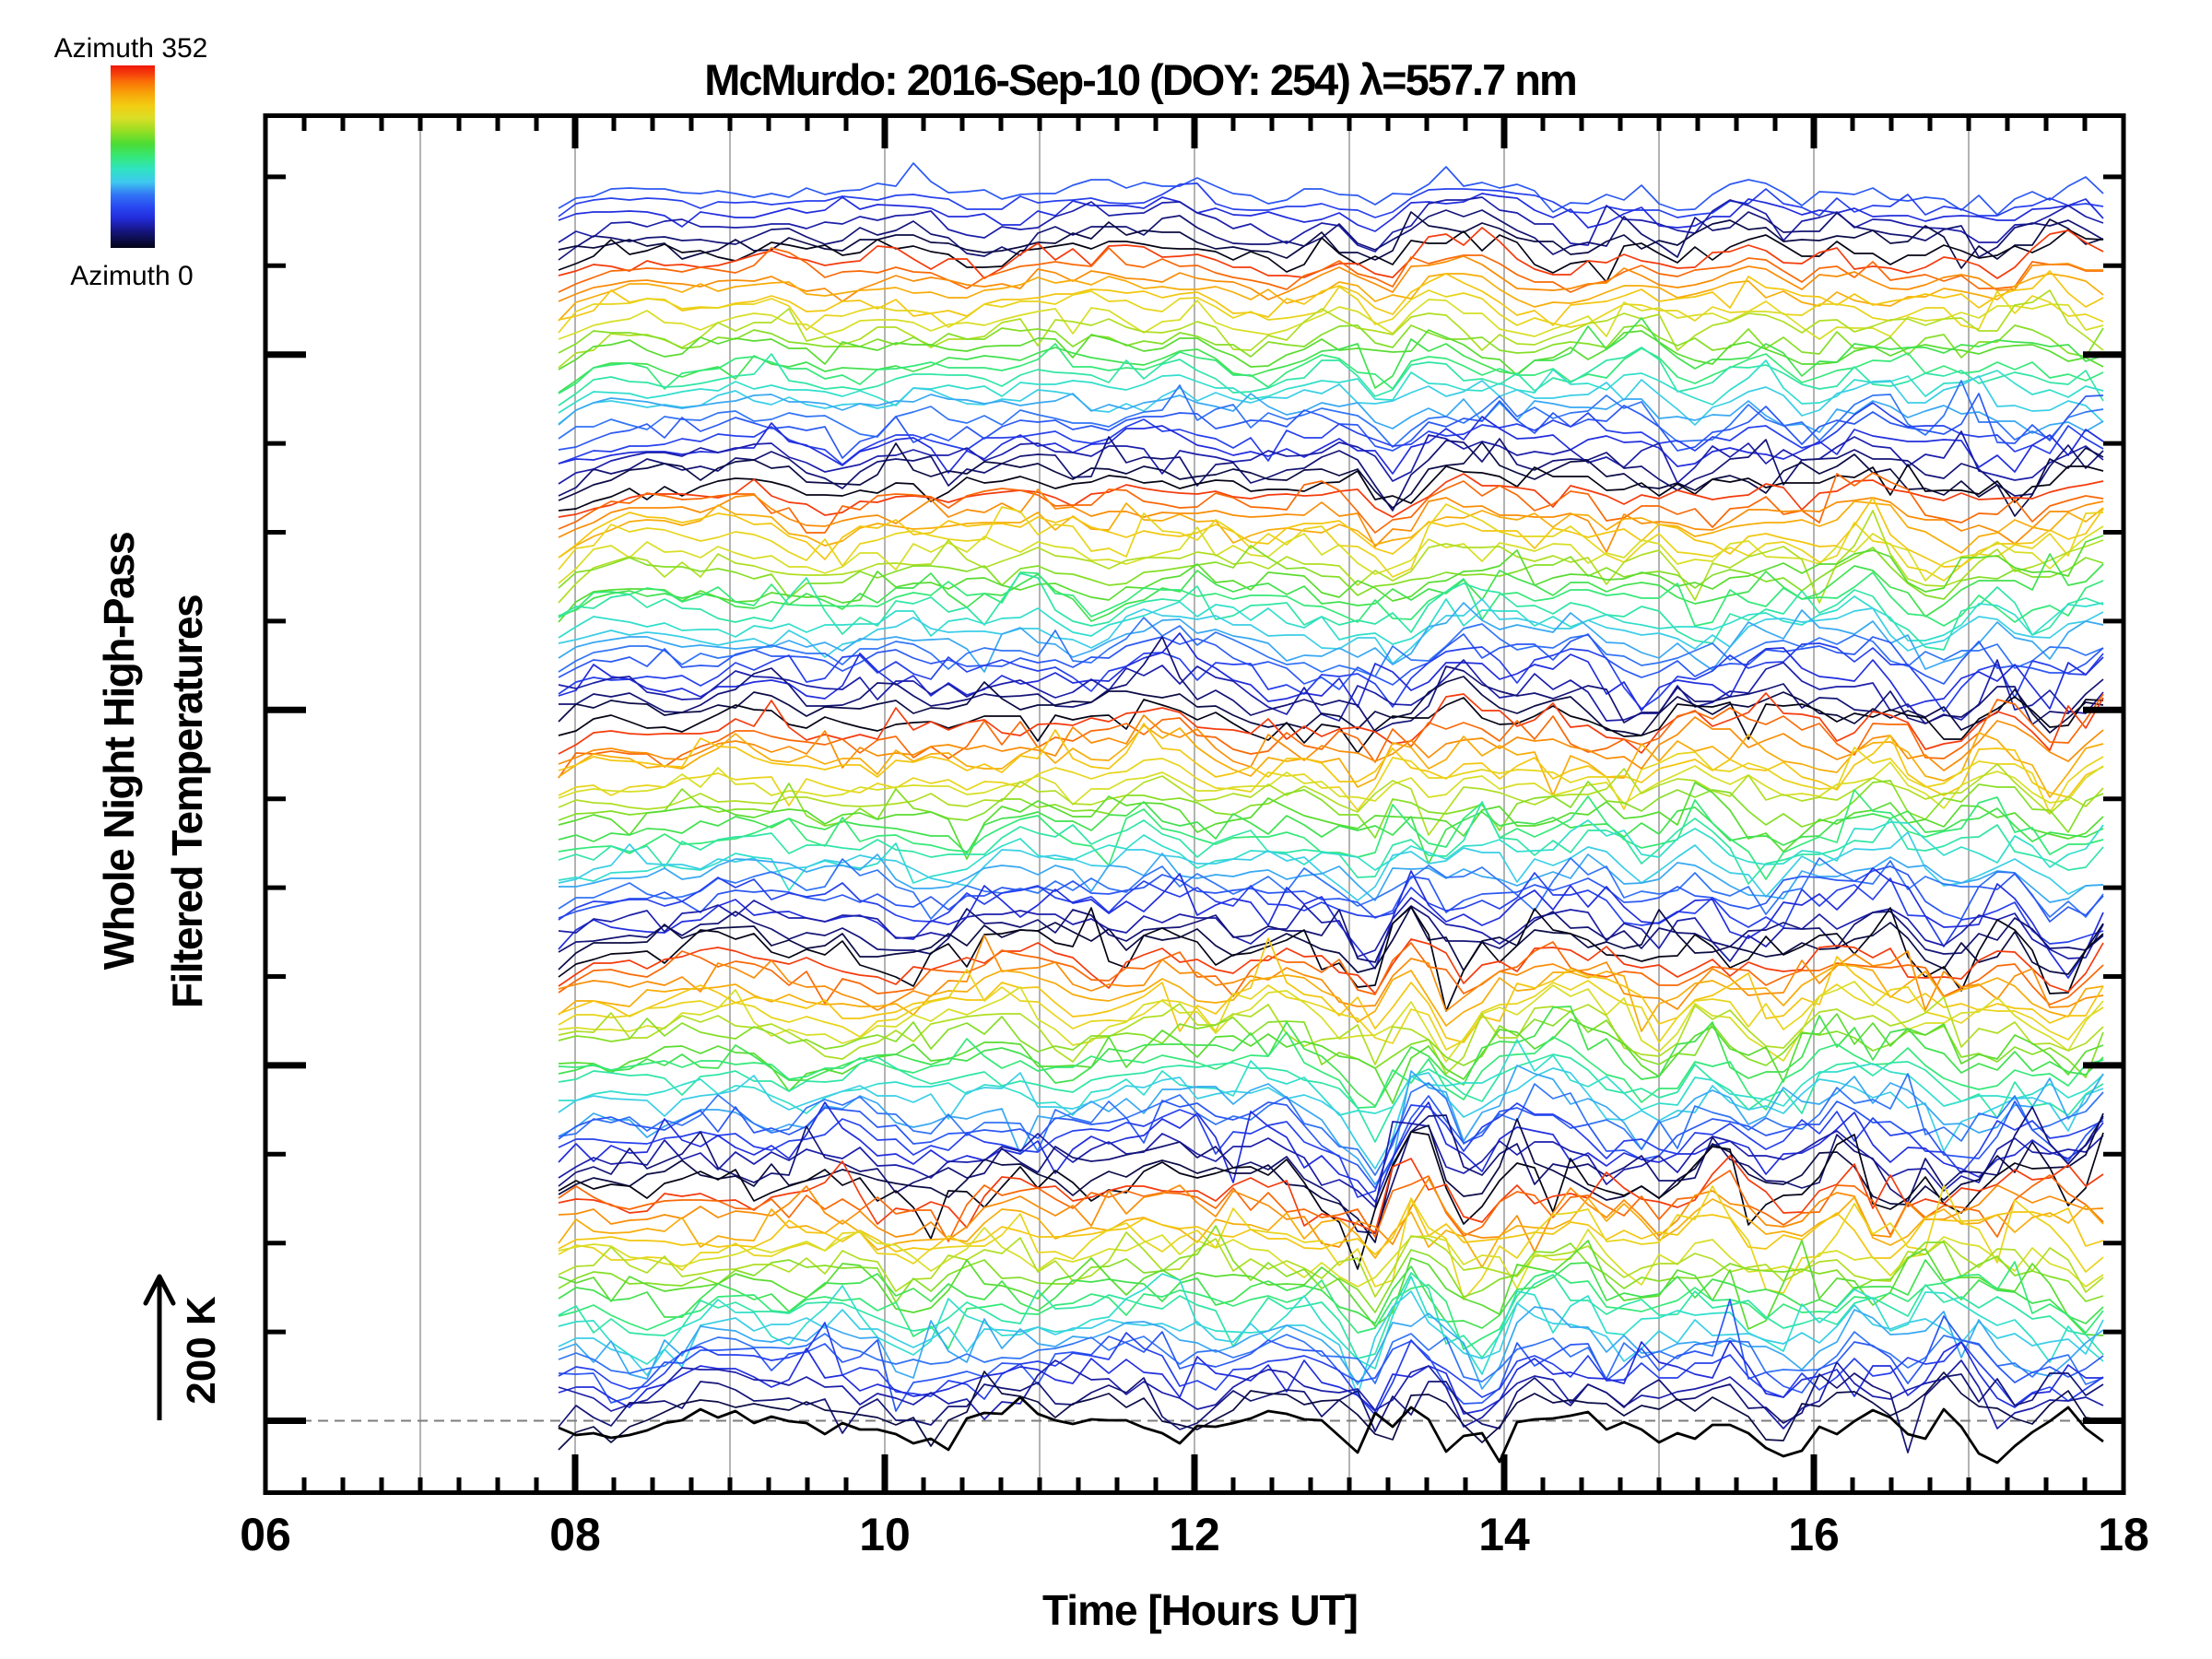  Describe the element at coordinates (1814, 1534) in the screenshot. I see `svg-text: 16` at that location.